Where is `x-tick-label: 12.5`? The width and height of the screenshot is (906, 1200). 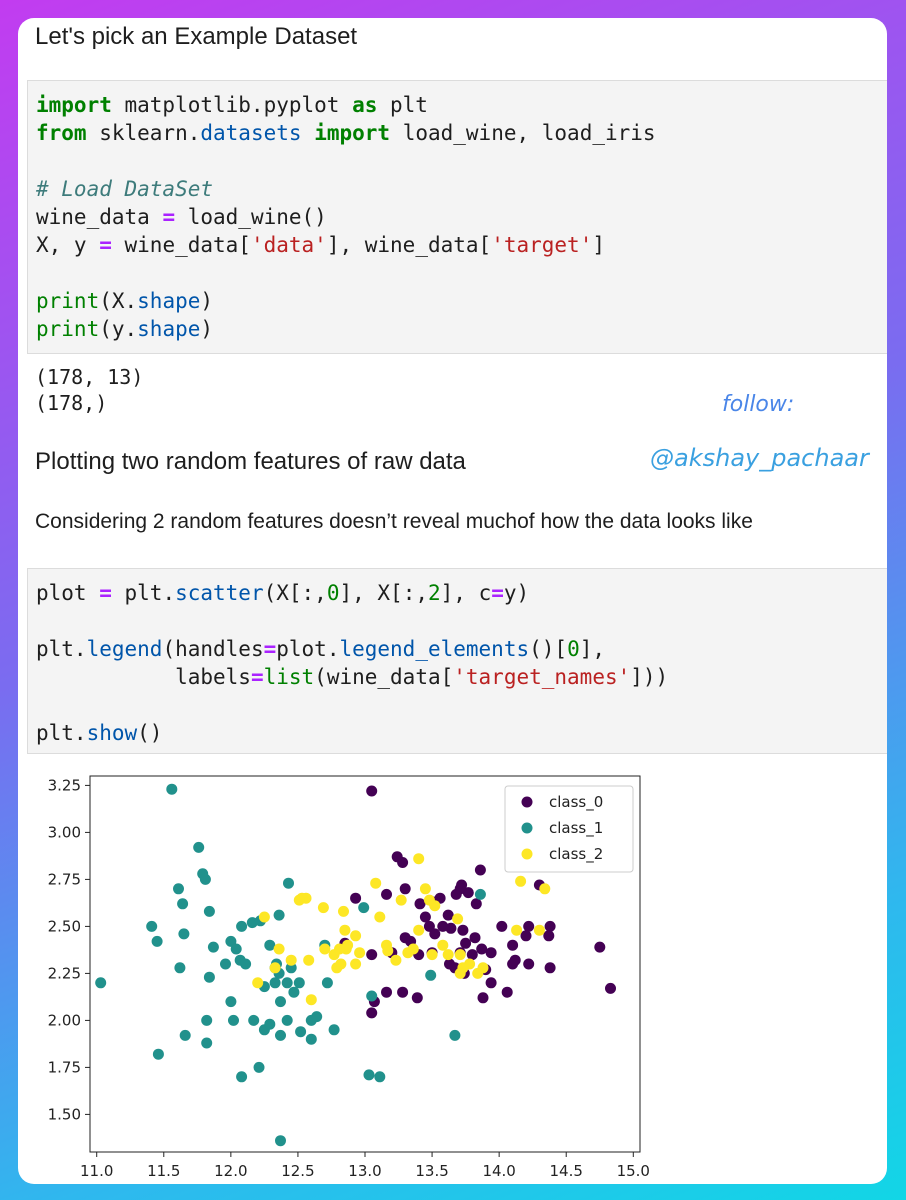 x-tick-label: 12.5 is located at coordinates (297, 1171).